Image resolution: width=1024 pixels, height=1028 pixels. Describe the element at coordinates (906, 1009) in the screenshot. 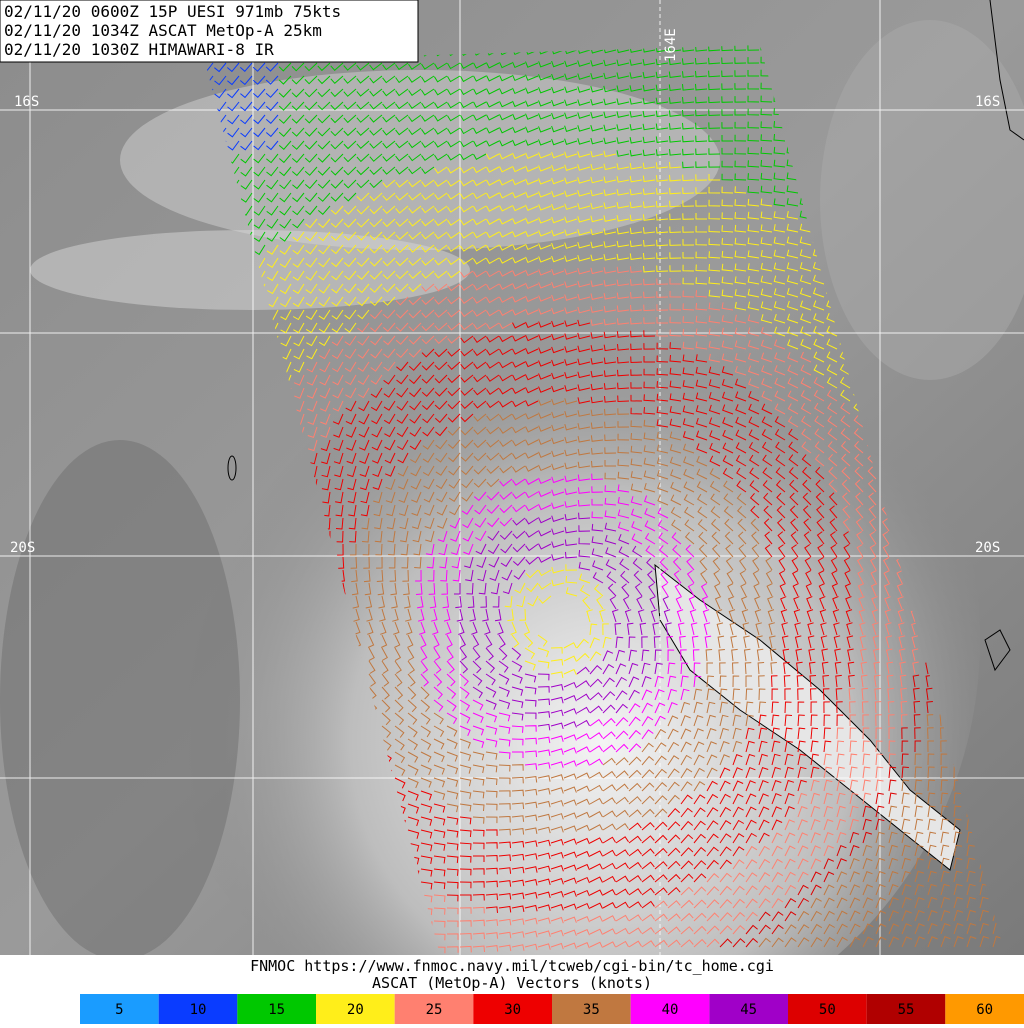

I see `scale-swatch` at that location.